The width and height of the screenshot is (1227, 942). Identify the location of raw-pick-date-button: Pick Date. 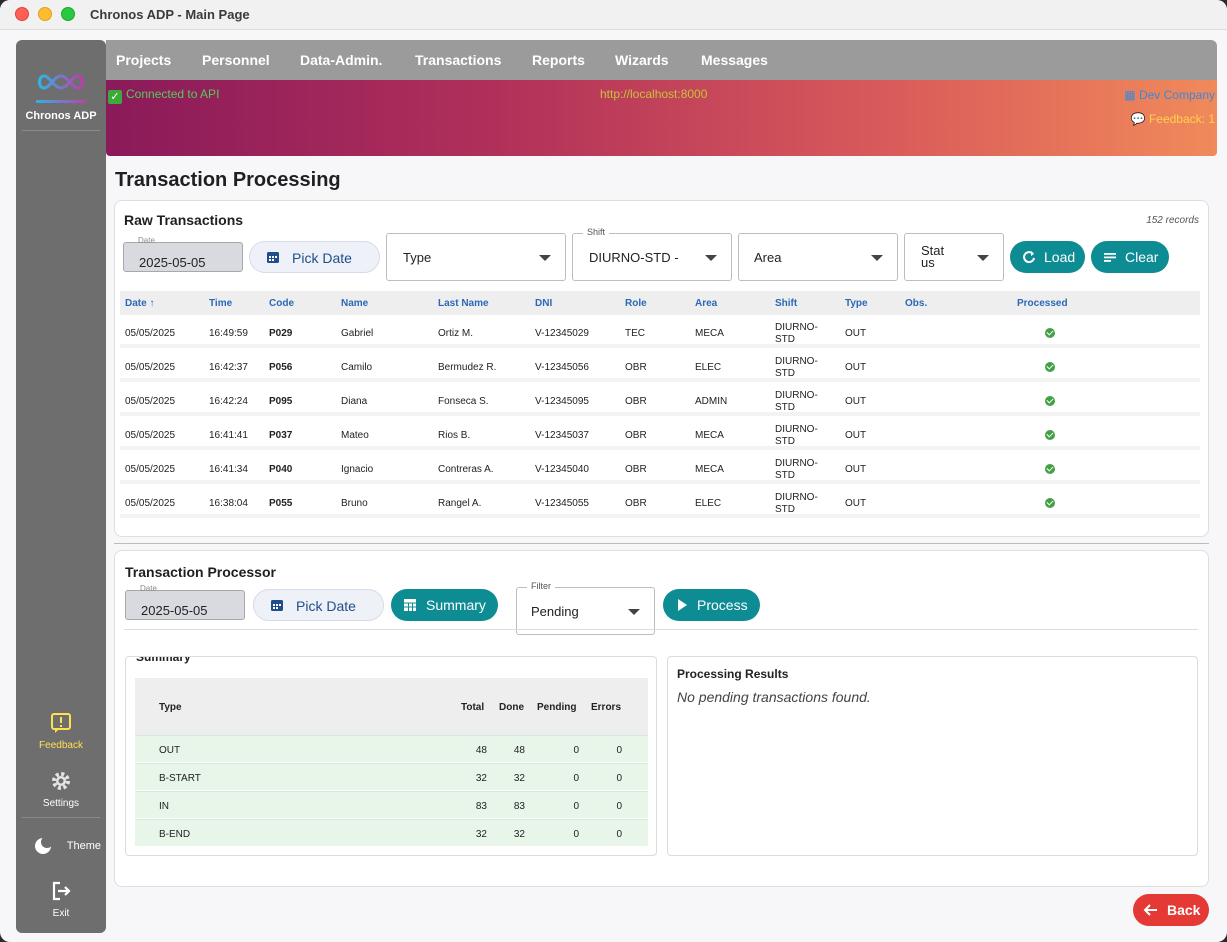
(314, 257).